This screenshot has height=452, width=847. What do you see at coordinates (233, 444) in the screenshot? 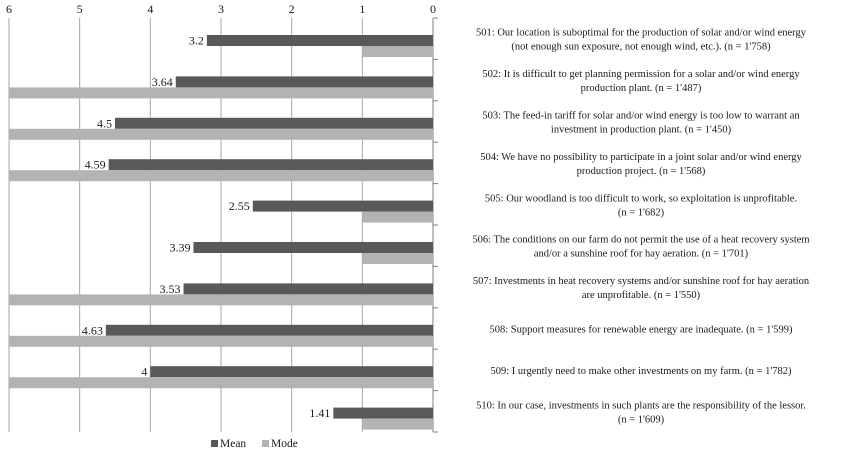
I see `legend-label-mean: Mean` at bounding box center [233, 444].